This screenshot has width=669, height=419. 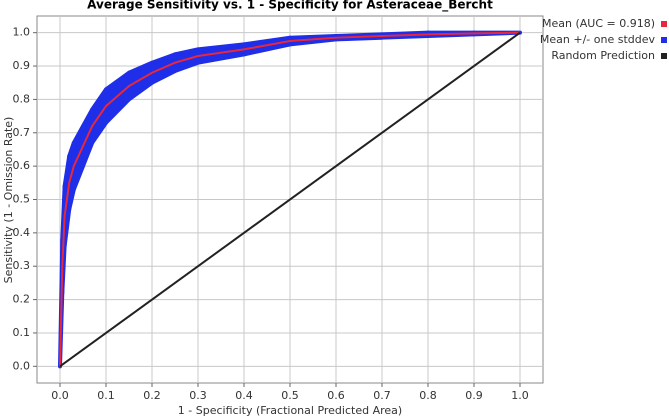 I want to click on x-tick-label: 0.7, so click(x=382, y=395).